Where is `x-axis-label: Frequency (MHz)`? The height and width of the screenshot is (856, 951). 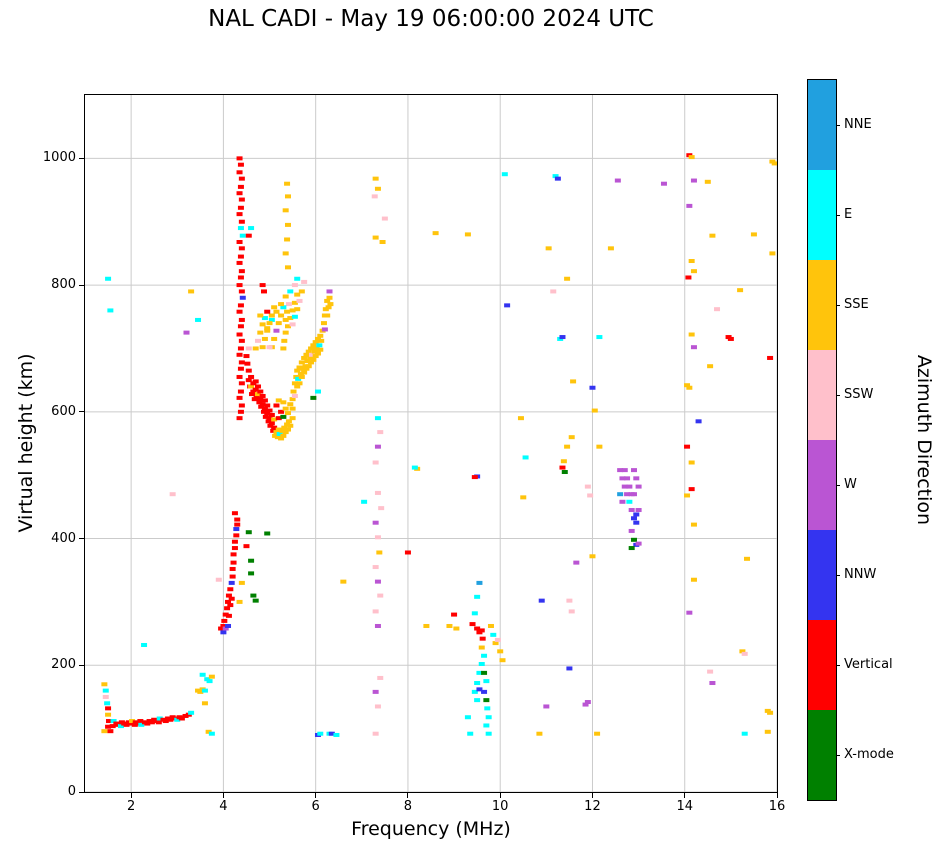 x-axis-label: Frequency (MHz) is located at coordinates (431, 829).